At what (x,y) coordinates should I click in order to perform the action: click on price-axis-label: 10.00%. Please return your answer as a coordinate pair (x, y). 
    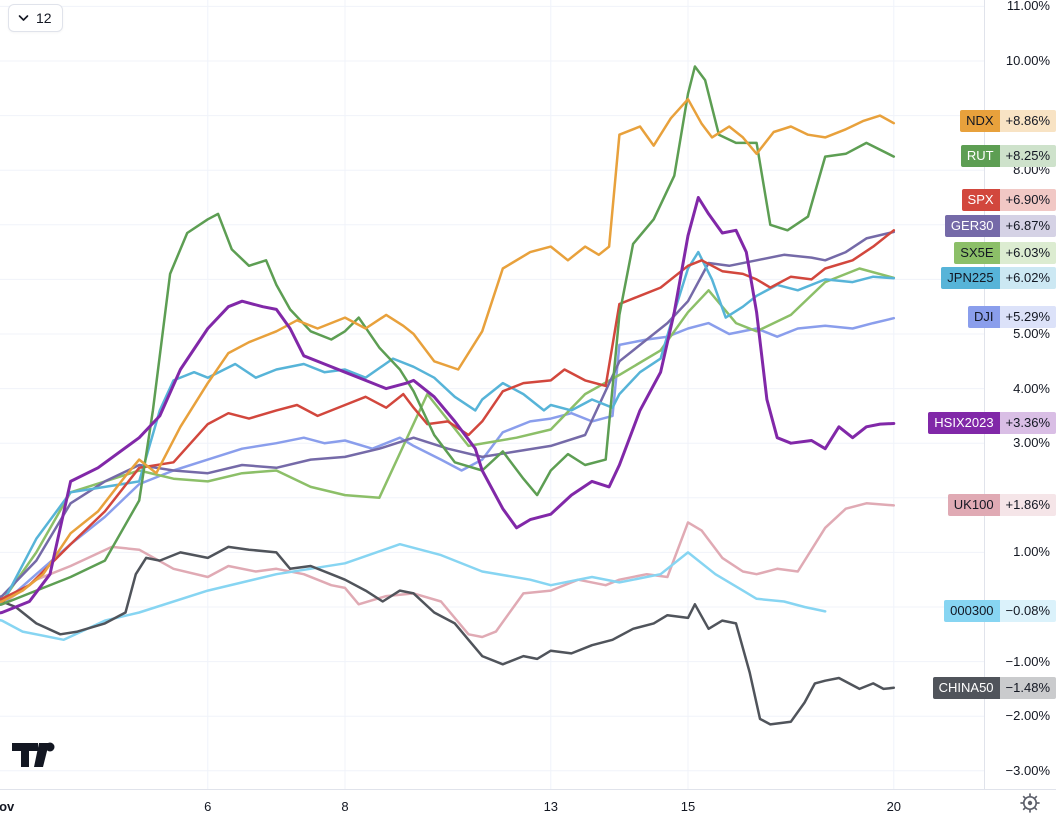
    Looking at the image, I should click on (1027, 60).